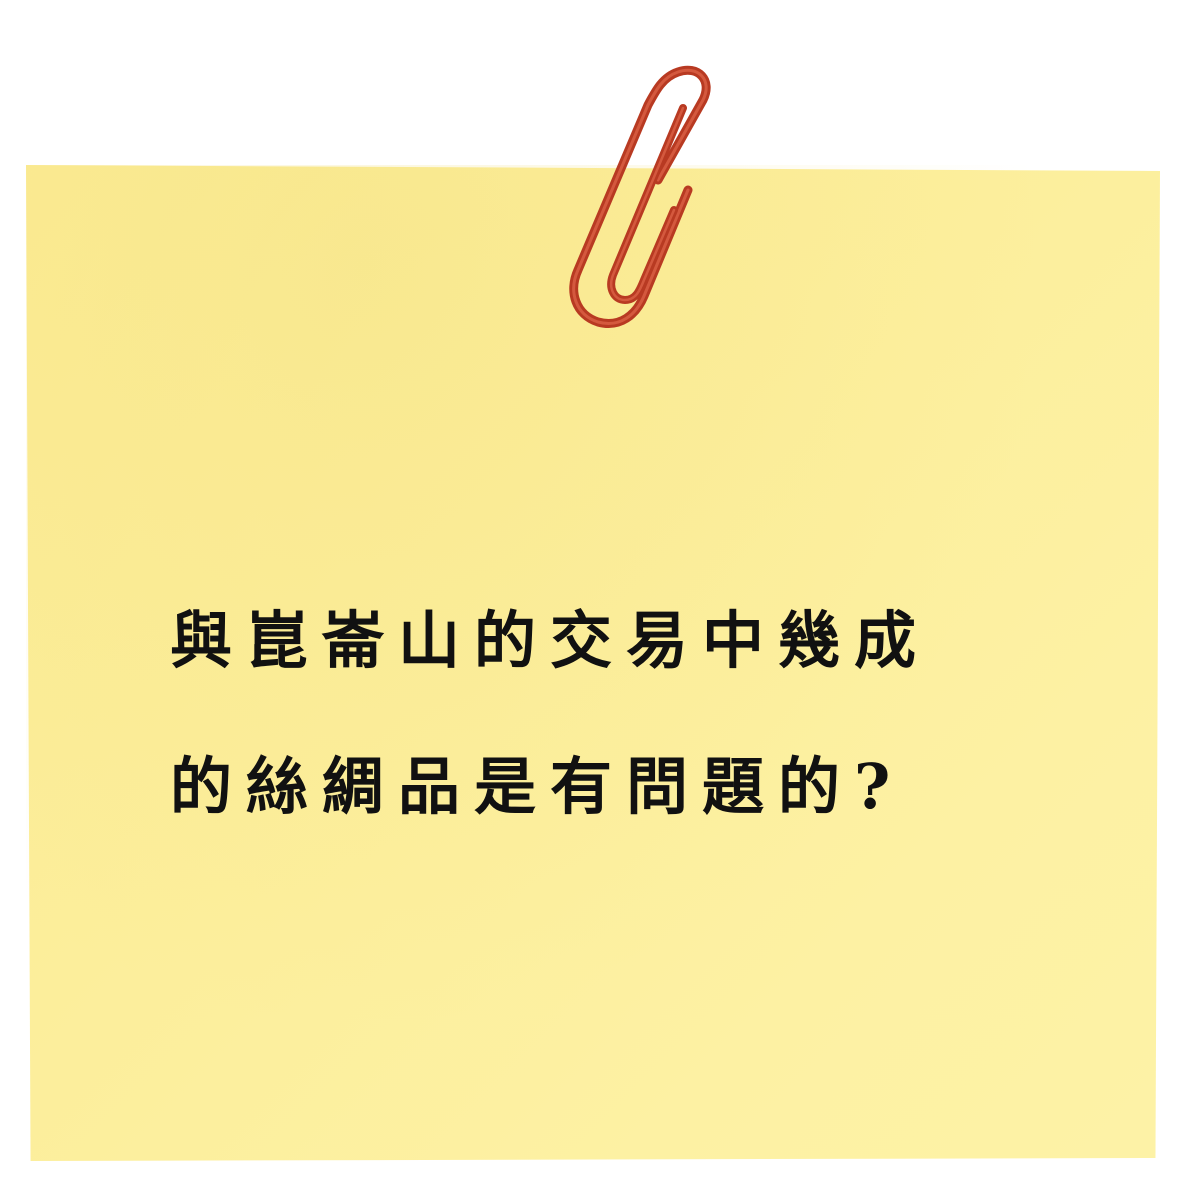 The height and width of the screenshot is (1181, 1181). What do you see at coordinates (550, 640) in the screenshot?
I see `note-line-1: 與崑崙山的交易中幾成` at bounding box center [550, 640].